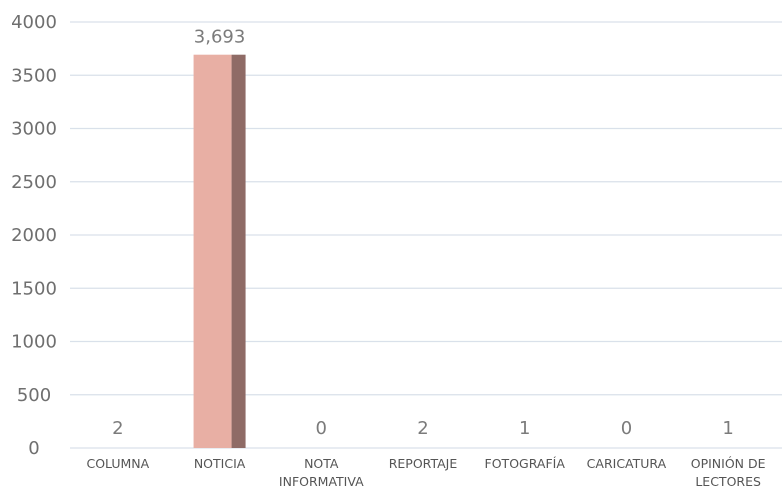  Describe the element at coordinates (212, 251) in the screenshot. I see `bar` at that location.